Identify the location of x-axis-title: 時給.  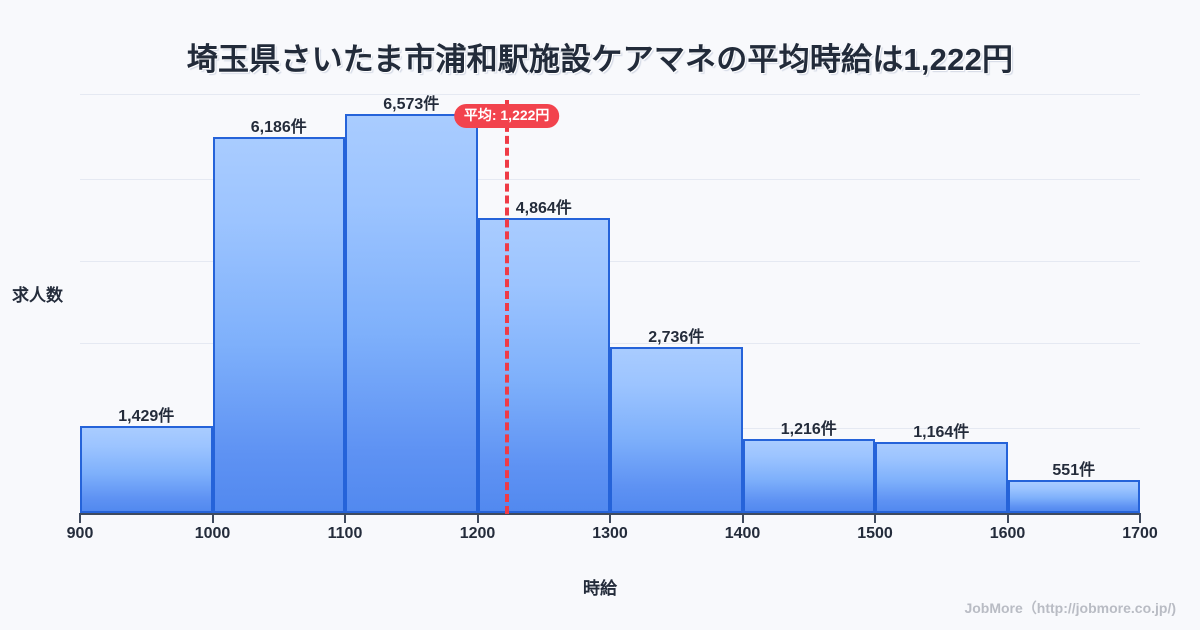
(600, 588).